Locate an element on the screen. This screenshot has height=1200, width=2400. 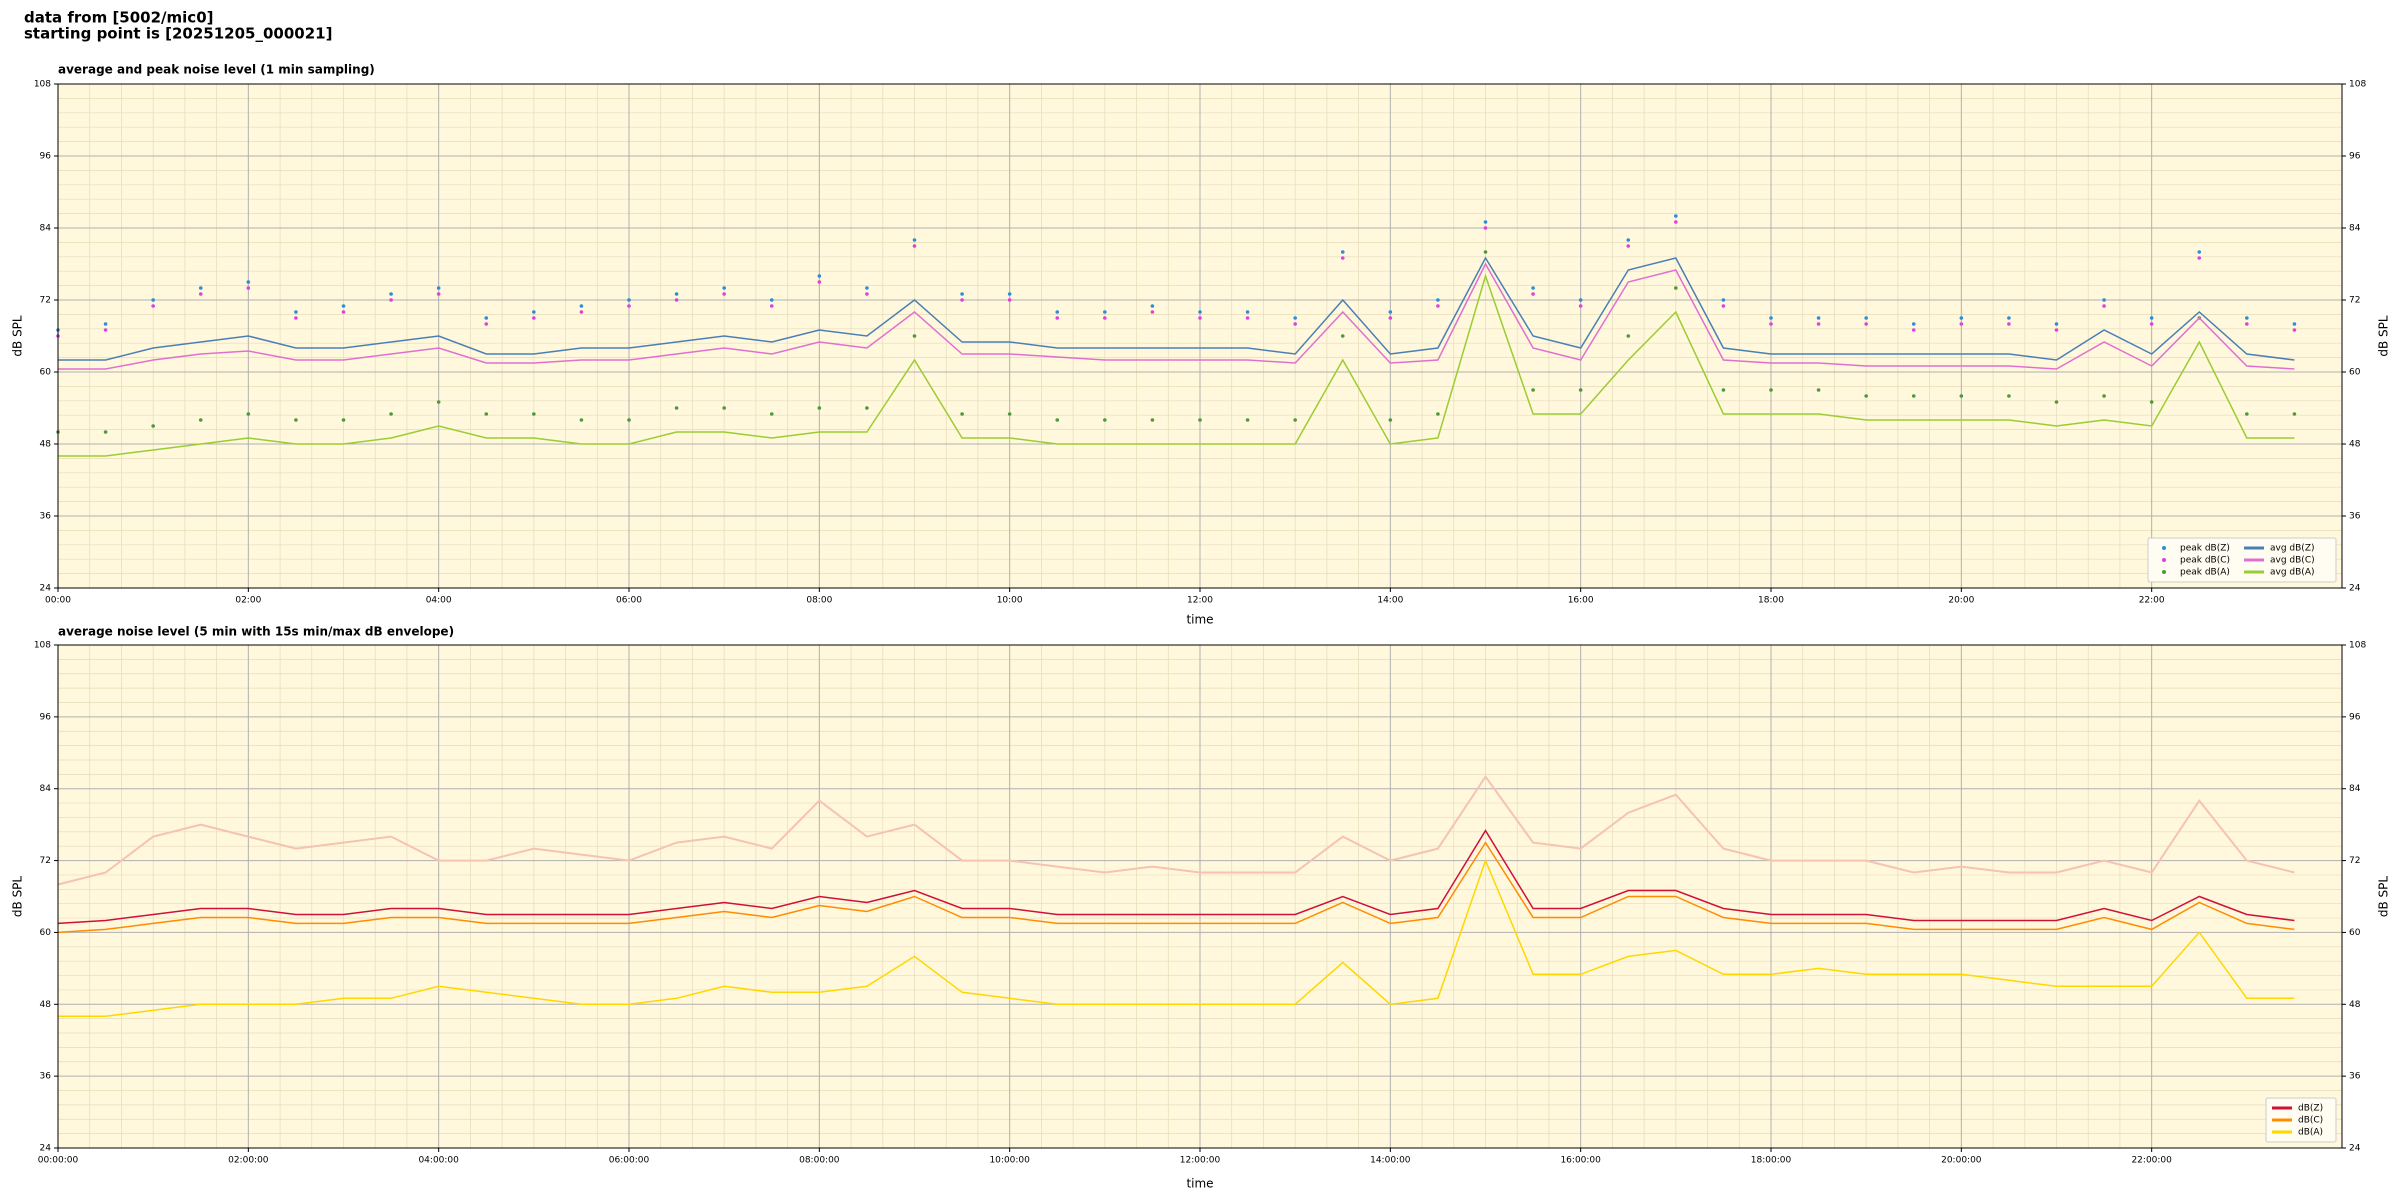
x-tick-label: 06:00 is located at coordinates (629, 601).